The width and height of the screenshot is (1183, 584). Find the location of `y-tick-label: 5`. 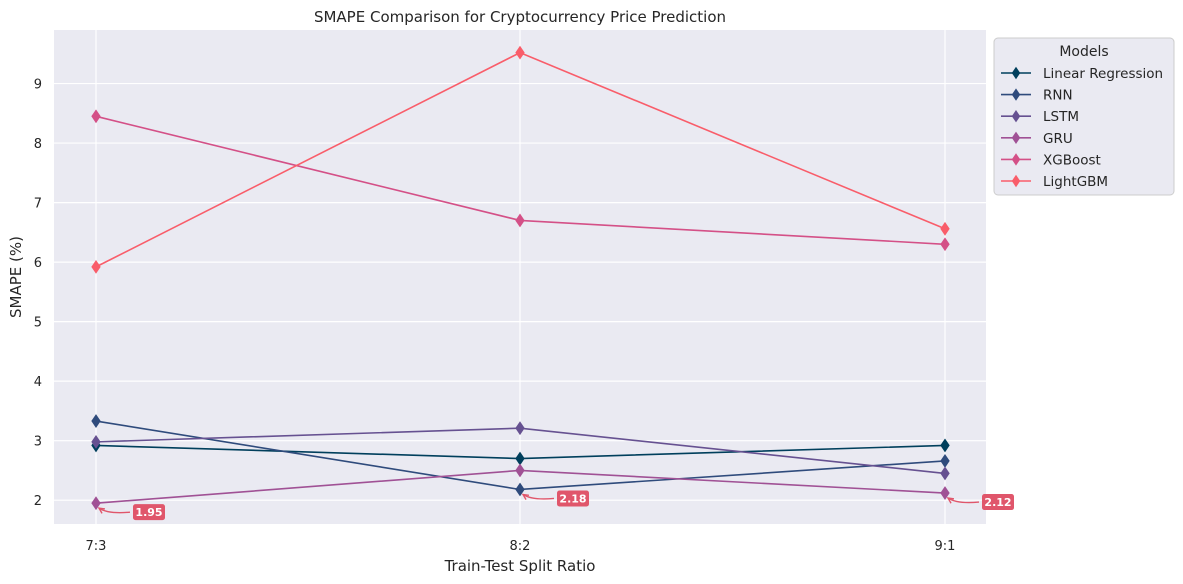

y-tick-label: 5 is located at coordinates (38, 323).